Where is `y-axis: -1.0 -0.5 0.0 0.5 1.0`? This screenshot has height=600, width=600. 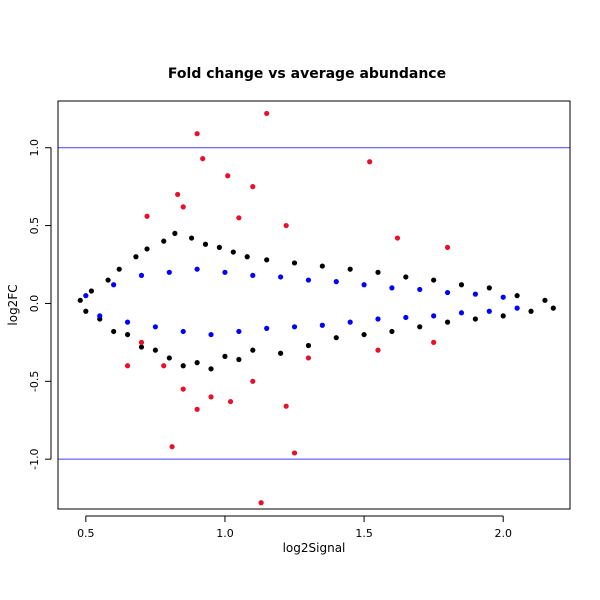
y-axis: -1.0 -0.5 0.0 0.5 1.0 is located at coordinates (40, 304).